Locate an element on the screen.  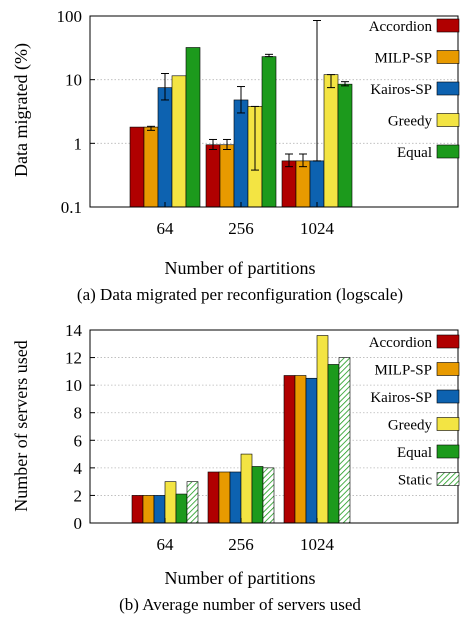
chart-b-x-ticks: 64 256 1024 is located at coordinates (246, 536).